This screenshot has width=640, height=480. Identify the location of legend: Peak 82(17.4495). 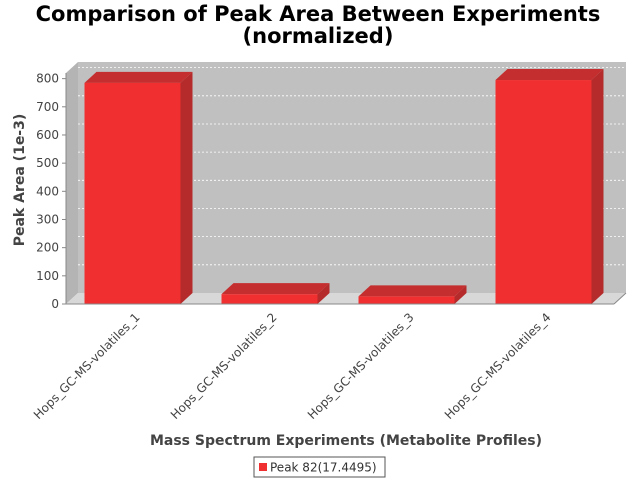
(319, 467).